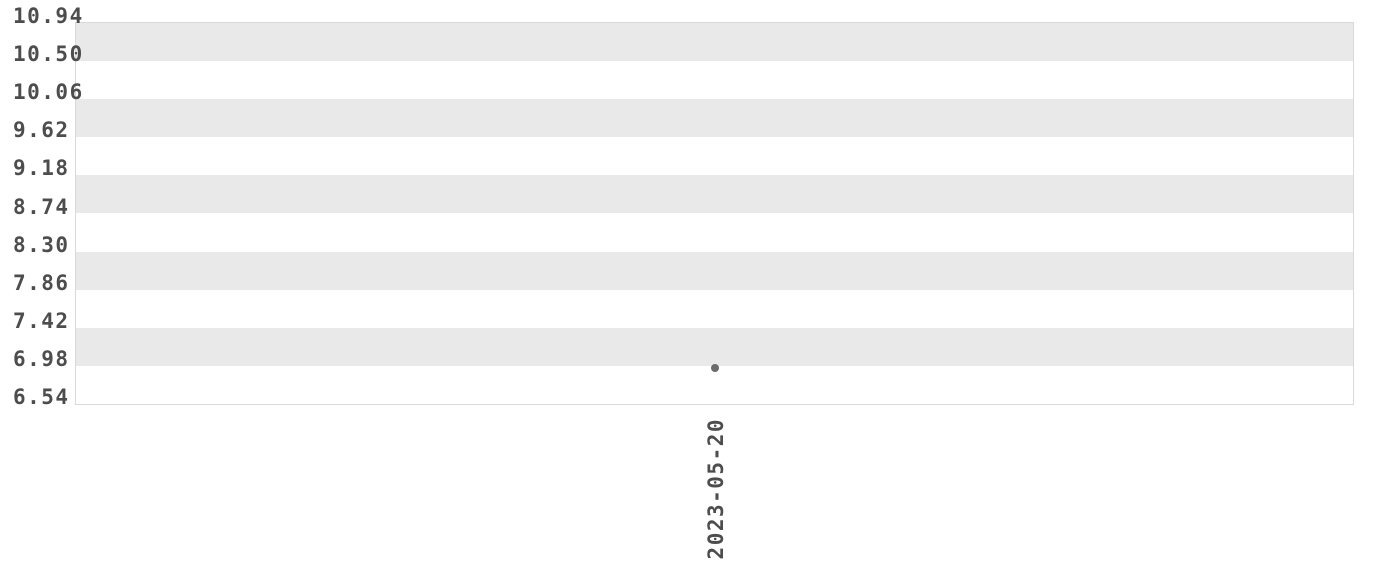  I want to click on y-tick-label: 7.42, so click(41, 320).